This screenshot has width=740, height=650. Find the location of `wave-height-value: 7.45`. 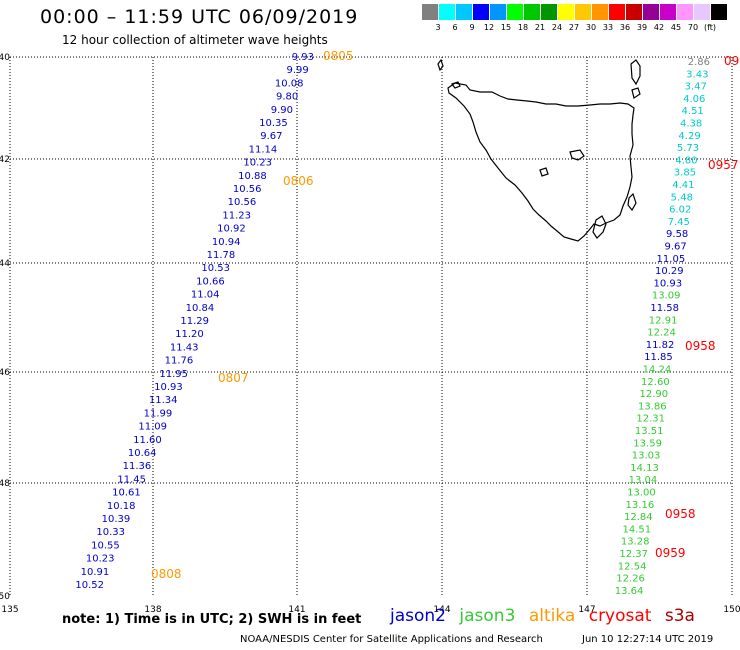

wave-height-value: 7.45 is located at coordinates (679, 222).